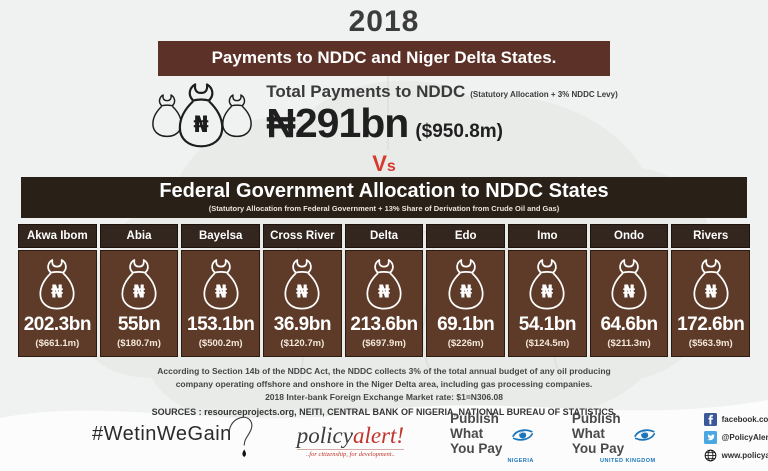 The image size is (768, 471). Describe the element at coordinates (384, 21) in the screenshot. I see `year-label: 2018` at that location.